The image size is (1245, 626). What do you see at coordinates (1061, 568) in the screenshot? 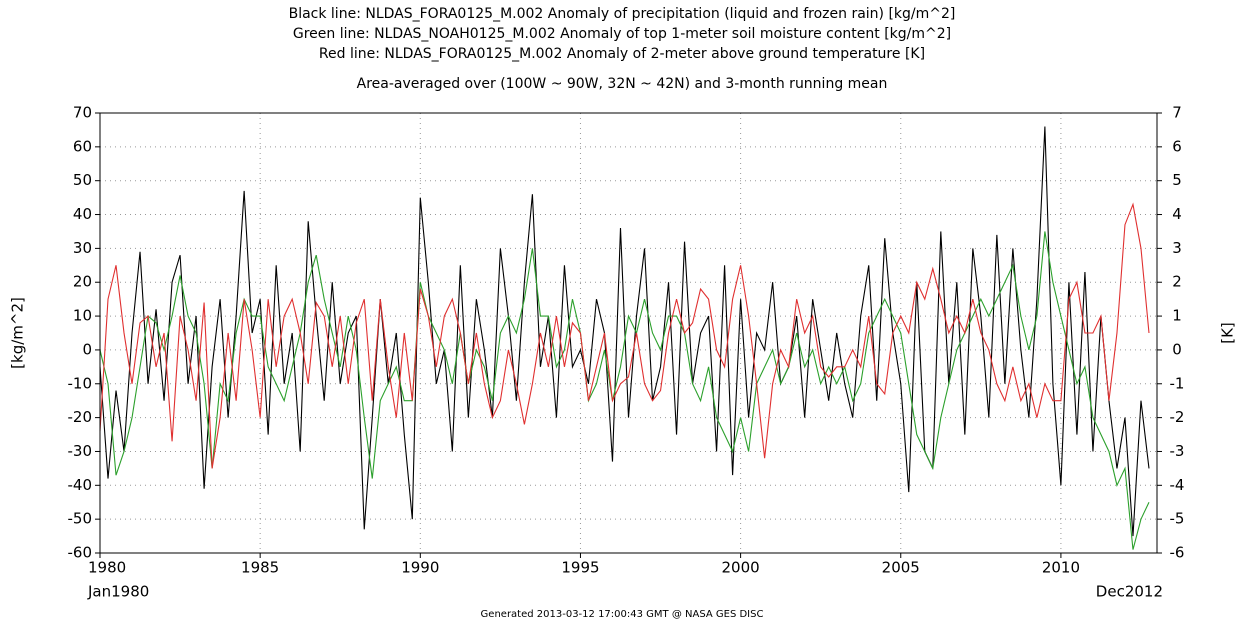
I see `x-tick-label: 2010` at bounding box center [1061, 568].